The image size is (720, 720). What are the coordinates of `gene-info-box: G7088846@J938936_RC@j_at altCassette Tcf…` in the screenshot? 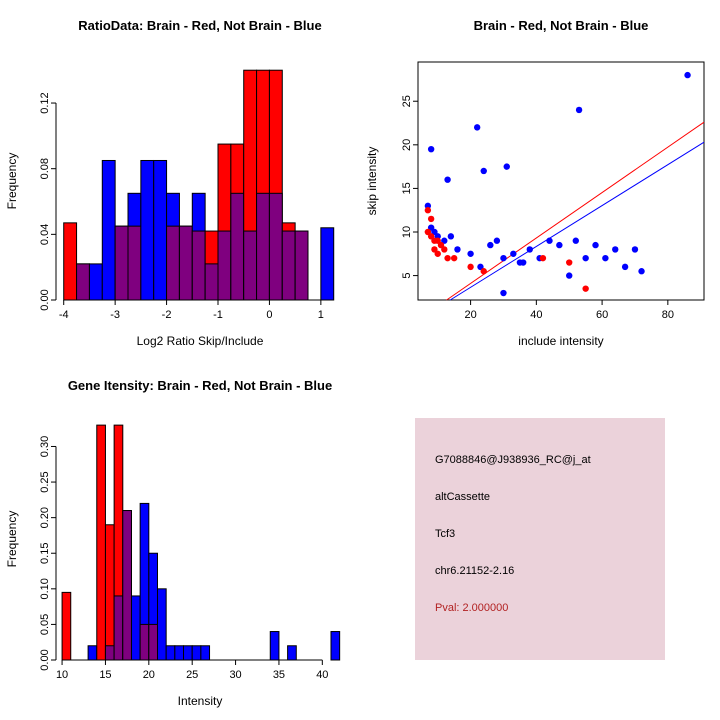 It's located at (540, 539).